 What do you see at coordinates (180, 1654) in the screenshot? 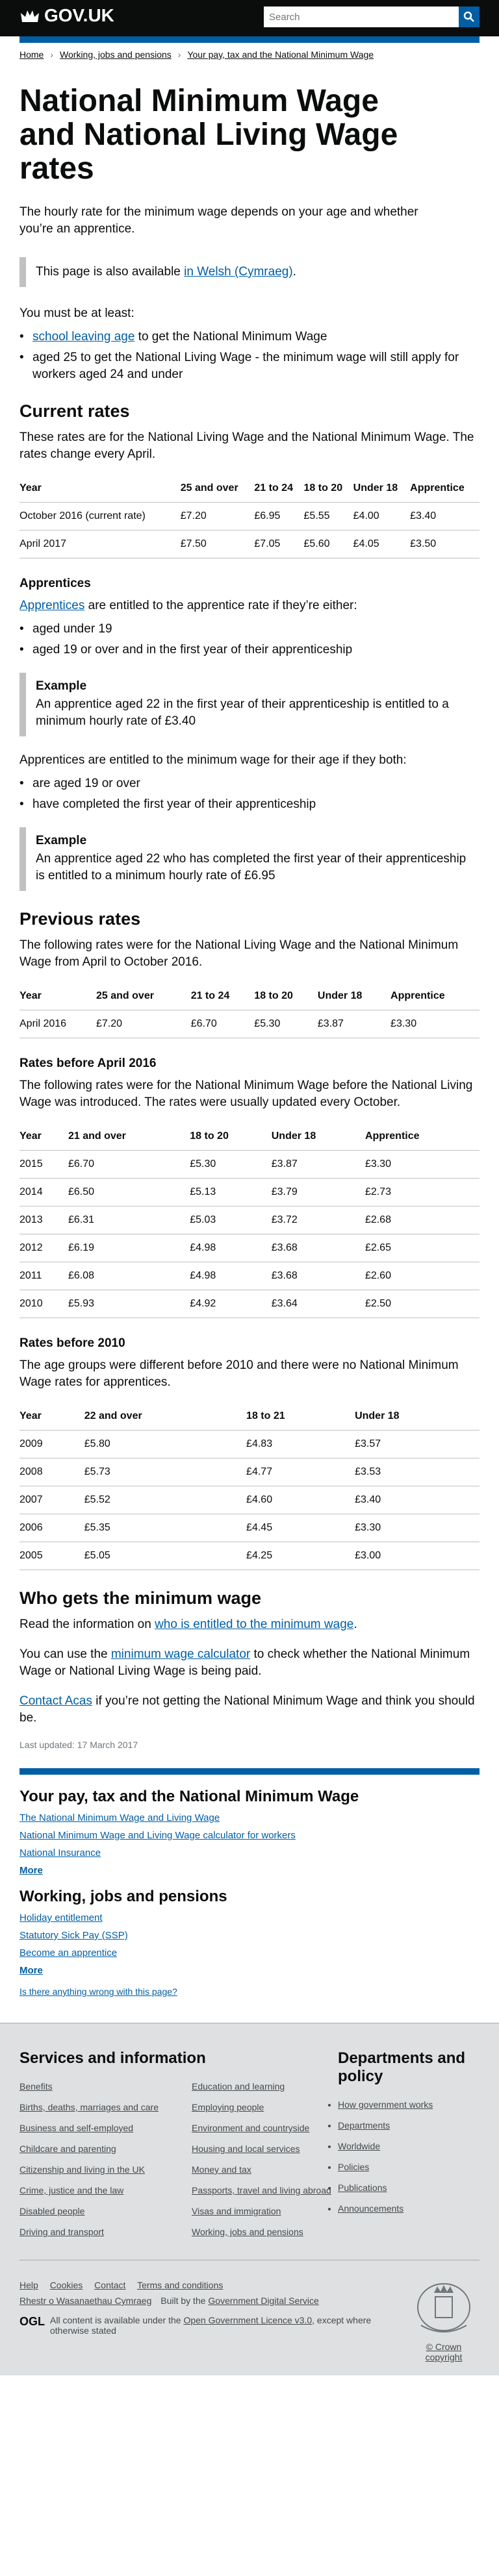
I see `minimum-wage-calculator-link: minimum wage calculator` at bounding box center [180, 1654].